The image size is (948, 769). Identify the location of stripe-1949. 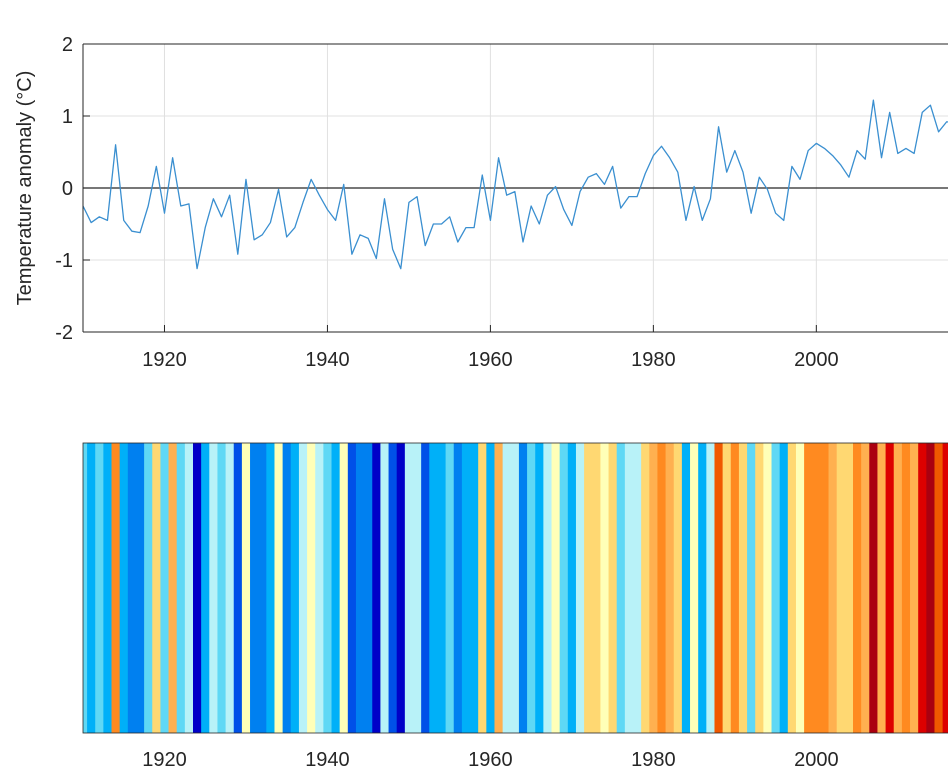
(401, 588).